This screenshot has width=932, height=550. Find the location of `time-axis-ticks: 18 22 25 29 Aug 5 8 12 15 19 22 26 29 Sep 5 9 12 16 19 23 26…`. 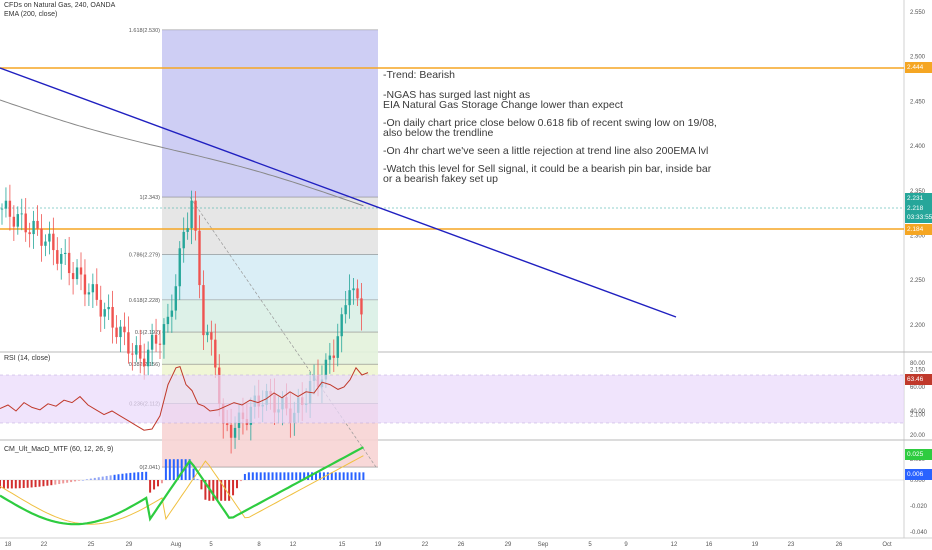

time-axis-ticks: 18 22 25 29 Aug 5 8 12 15 19 22 26 29 Sep 5 9 12 16 19 23 26… is located at coordinates (448, 545).